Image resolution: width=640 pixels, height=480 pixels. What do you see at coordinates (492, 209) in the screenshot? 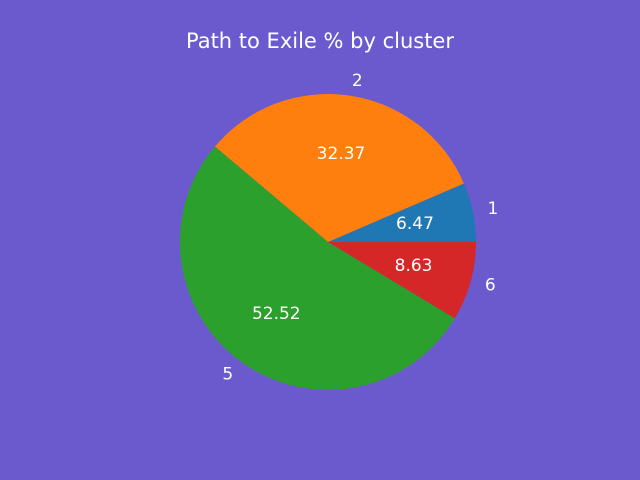
I see `category-label-1: 1` at bounding box center [492, 209].